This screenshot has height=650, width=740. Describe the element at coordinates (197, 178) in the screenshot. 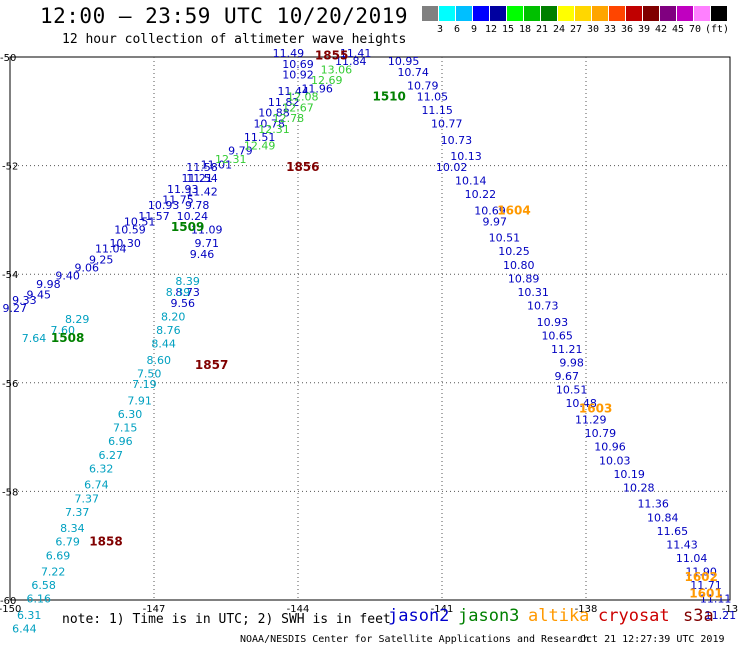

I see `data-label-jason2: 11.21` at that location.